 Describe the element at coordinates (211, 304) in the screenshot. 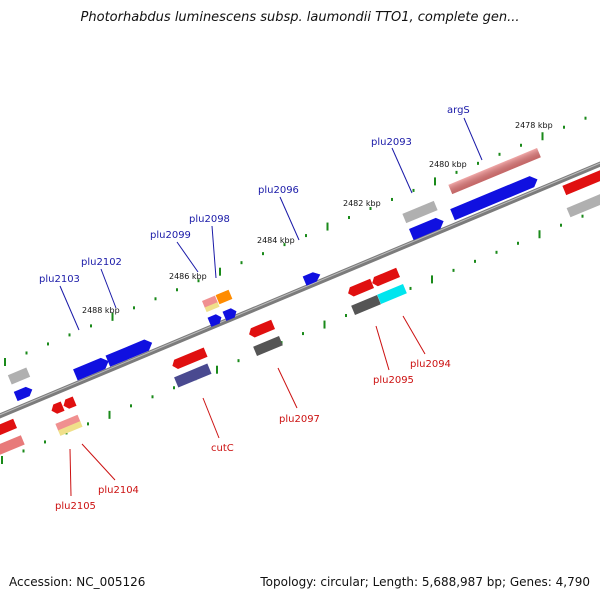

I see `gene-block-plu2099` at that location.